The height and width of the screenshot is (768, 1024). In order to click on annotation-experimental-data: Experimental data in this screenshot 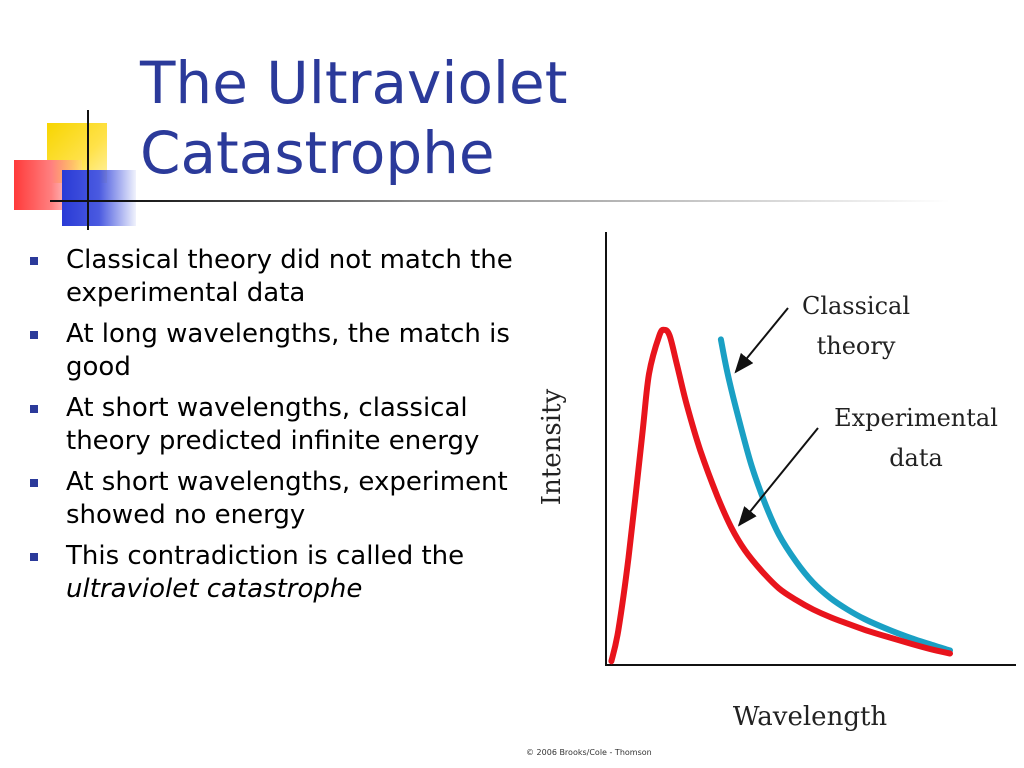, I will do `click(867, 465)`.